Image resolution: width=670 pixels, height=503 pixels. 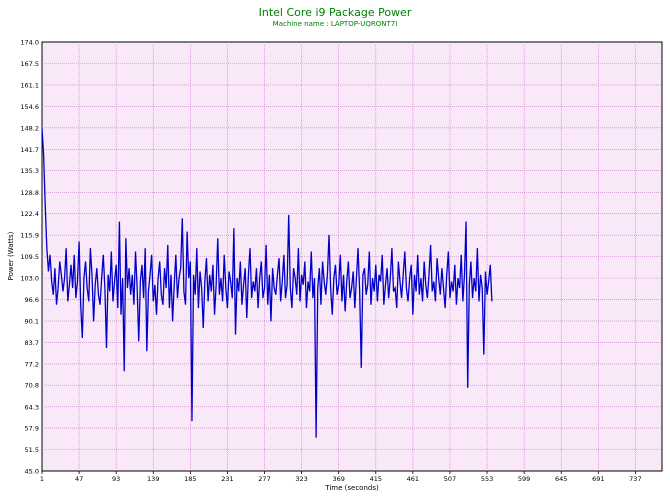 I want to click on y-tick-label: 161.1, so click(x=29, y=85).